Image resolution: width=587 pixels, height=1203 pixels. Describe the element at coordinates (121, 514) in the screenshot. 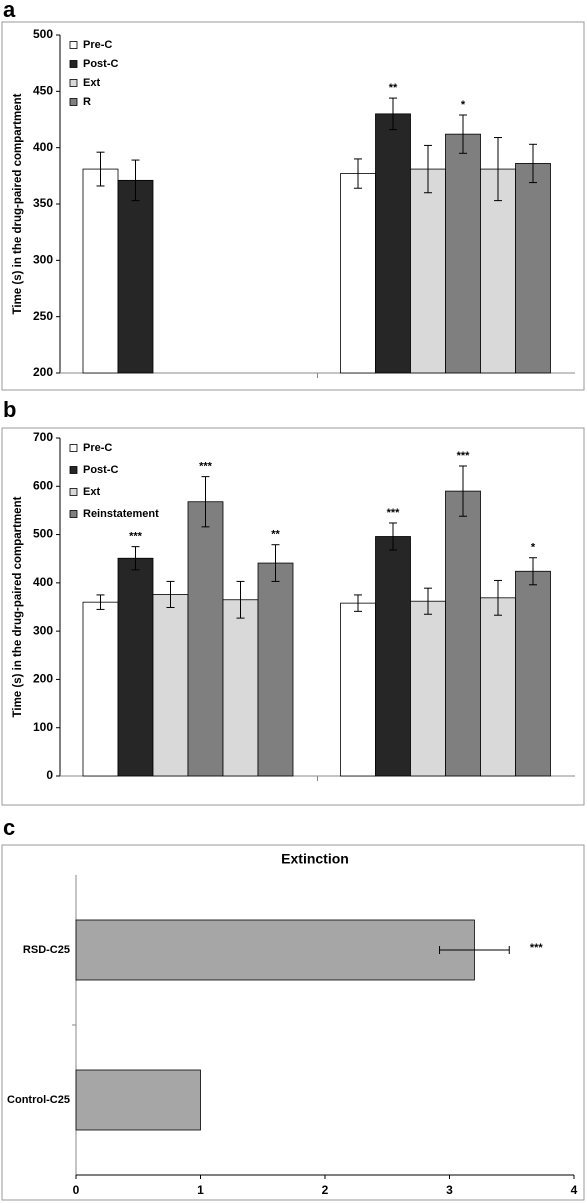

I see `legend-label: Reinstatement` at that location.